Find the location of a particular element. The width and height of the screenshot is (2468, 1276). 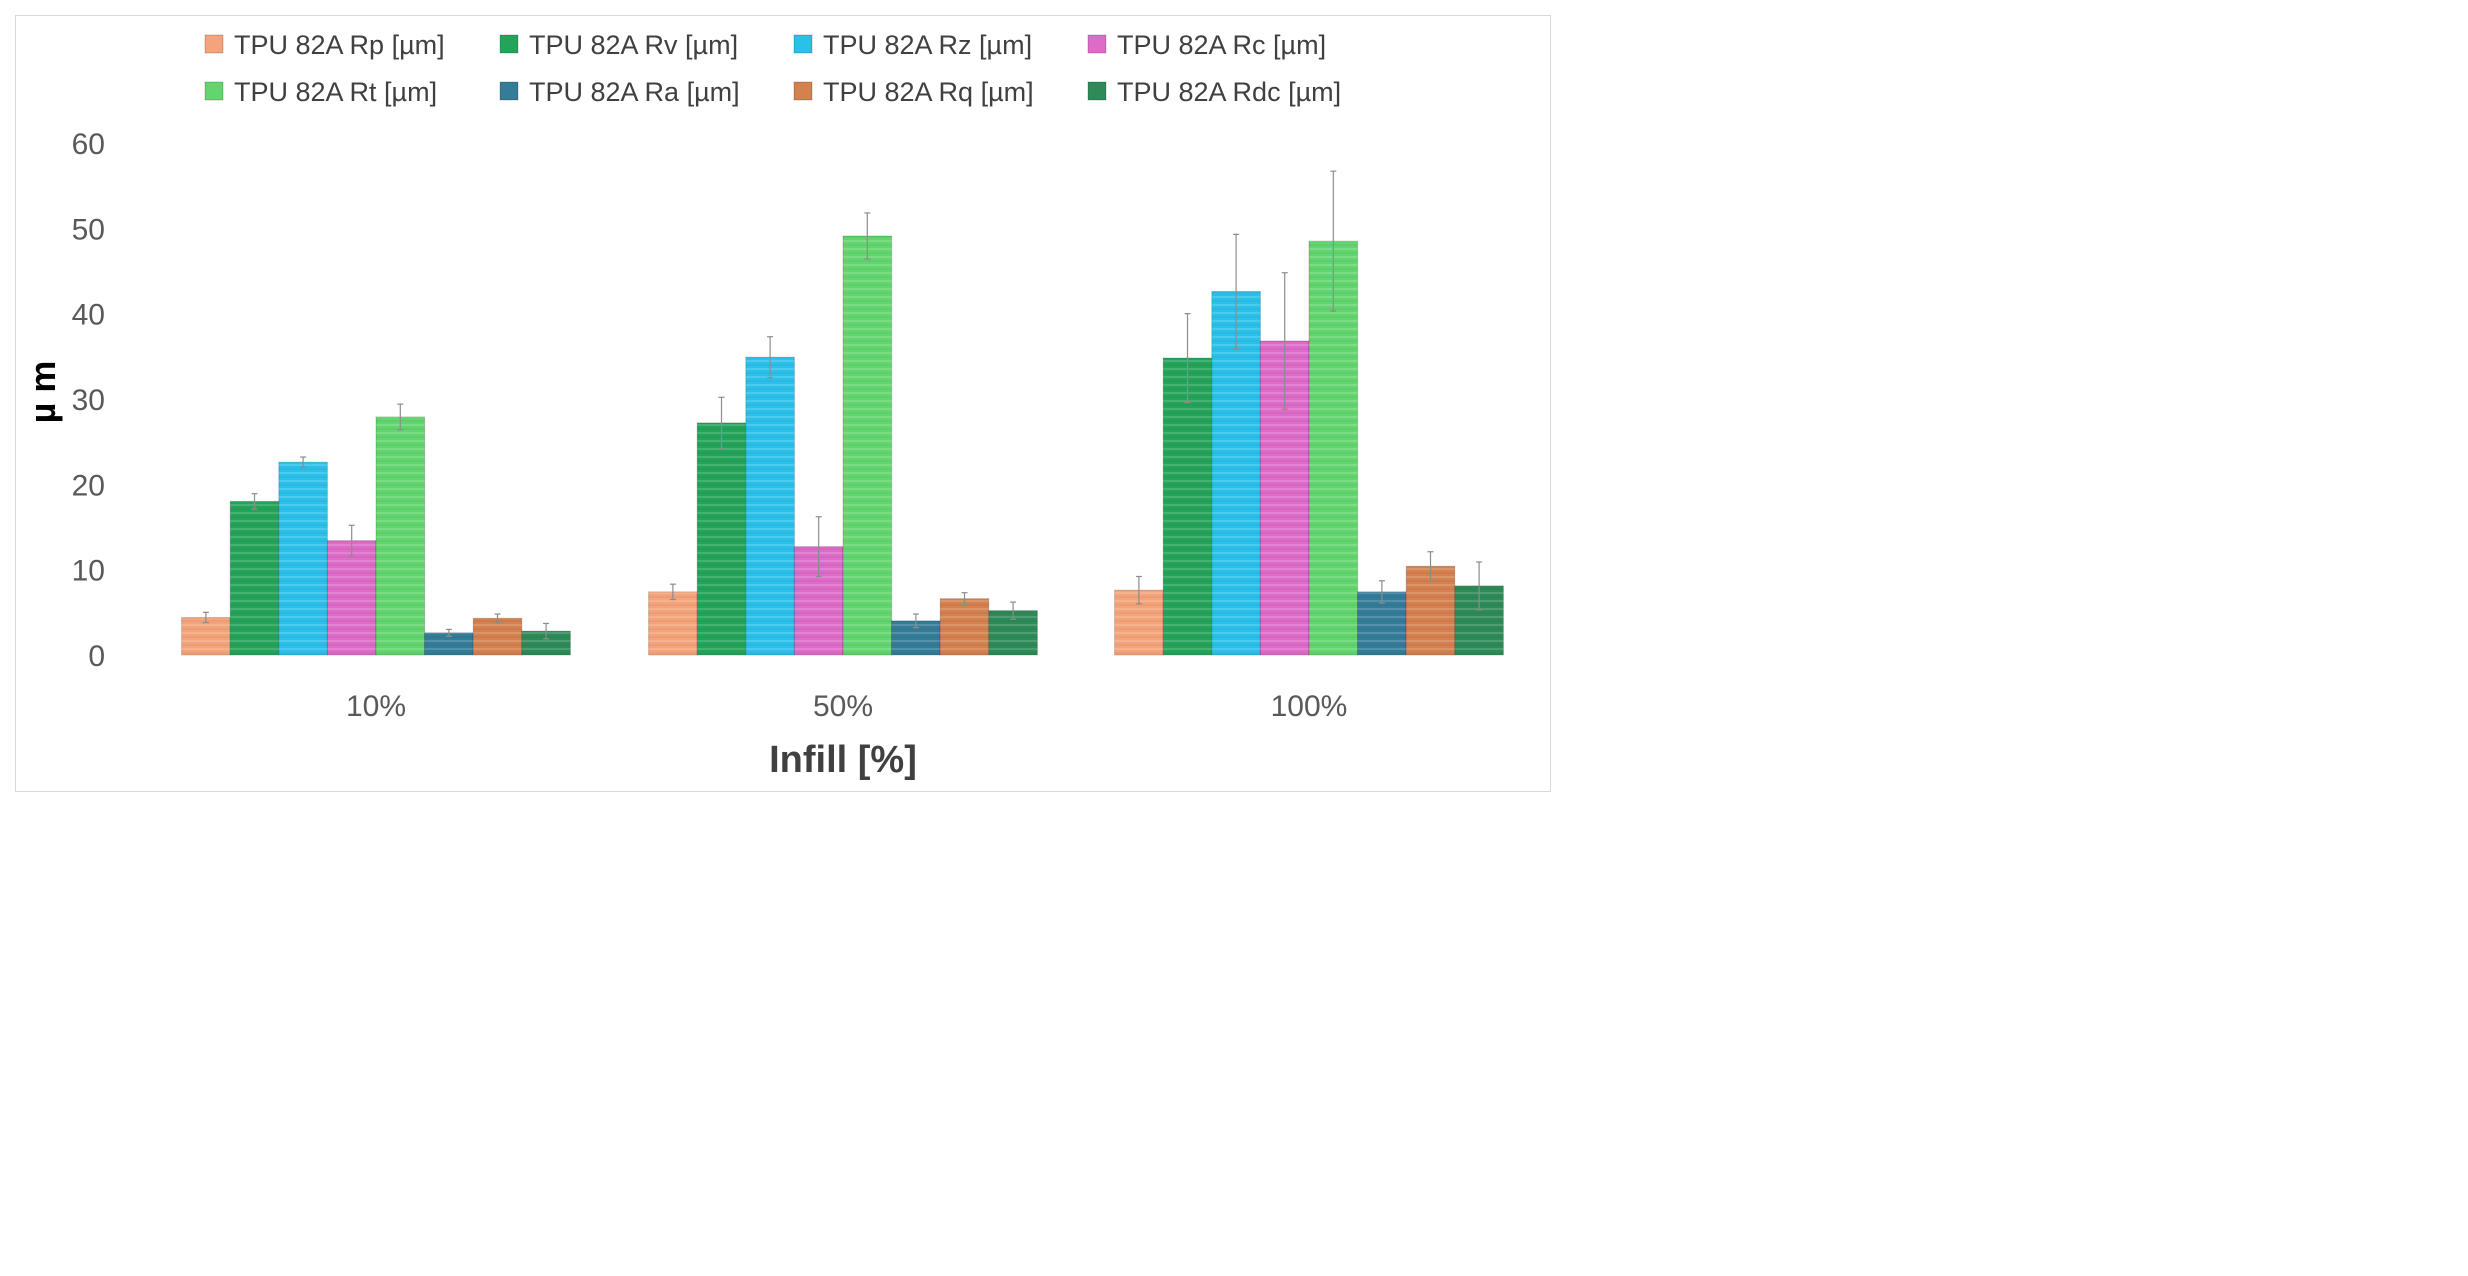

legend-item: TPU 82A Rdc [µm] is located at coordinates (1214, 92).